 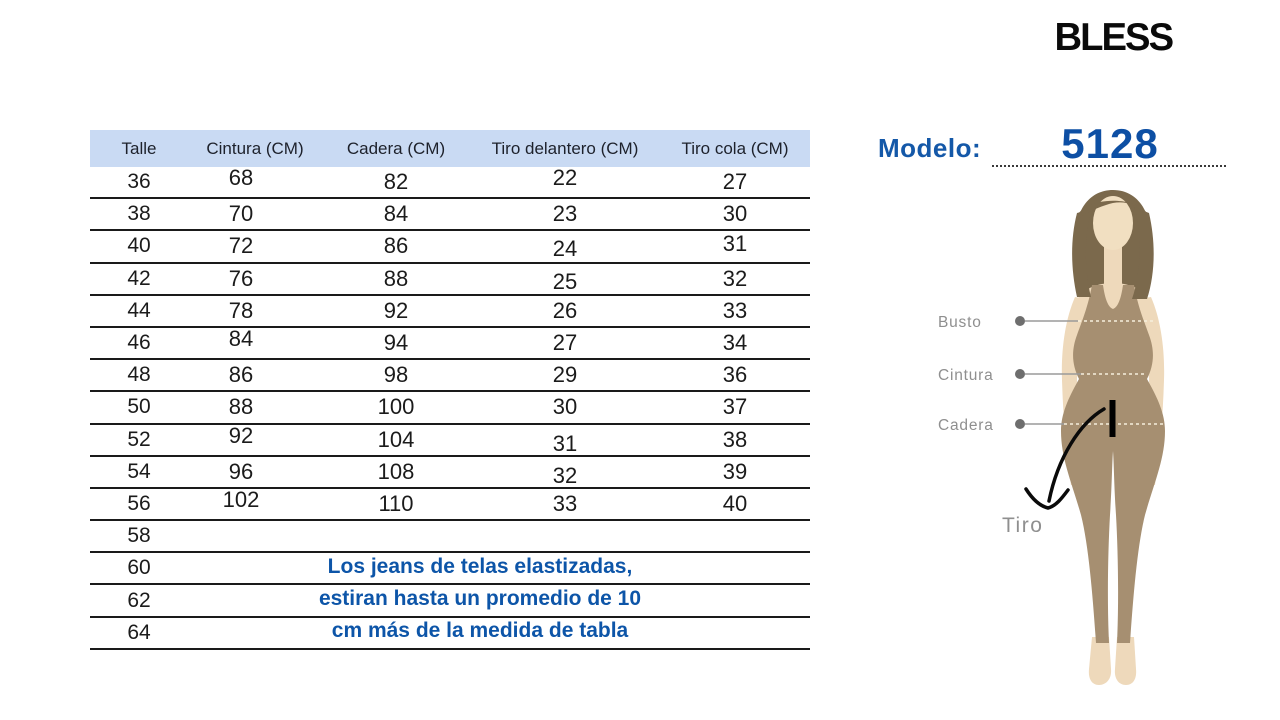 What do you see at coordinates (565, 178) in the screenshot?
I see `table-cell-tiro_delantero: 22` at bounding box center [565, 178].